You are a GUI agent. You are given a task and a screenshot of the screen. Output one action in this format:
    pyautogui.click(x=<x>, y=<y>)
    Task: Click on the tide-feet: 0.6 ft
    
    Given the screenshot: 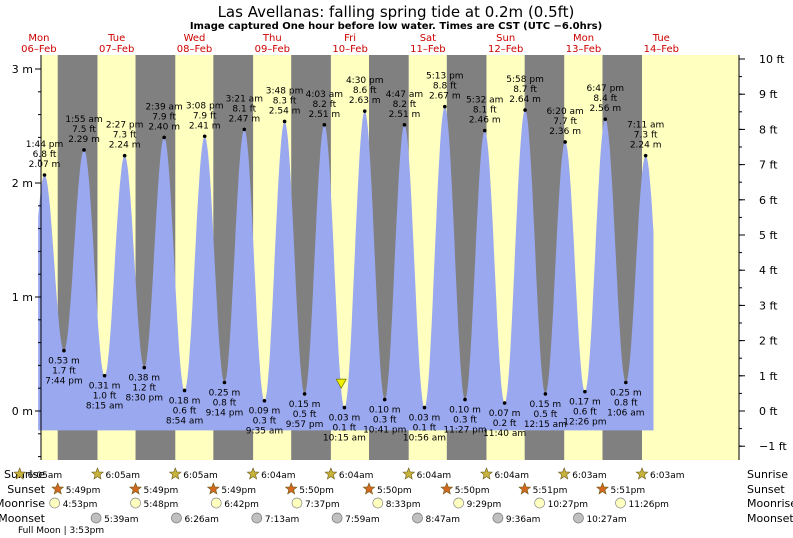 What is the action you would take?
    pyautogui.click(x=585, y=413)
    